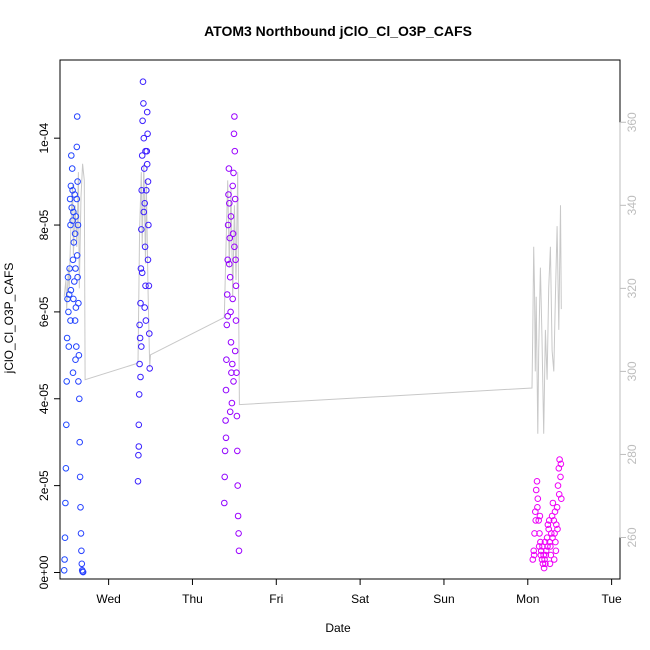  I want to click on y-tick-label: 1e-04, so click(44, 138).